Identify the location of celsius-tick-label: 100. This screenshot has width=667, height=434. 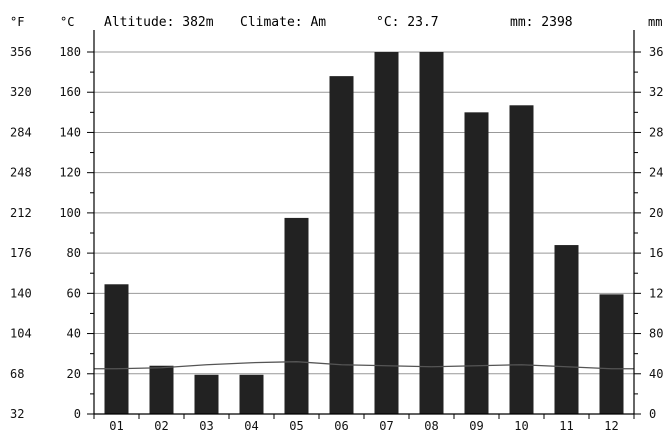
(70, 213).